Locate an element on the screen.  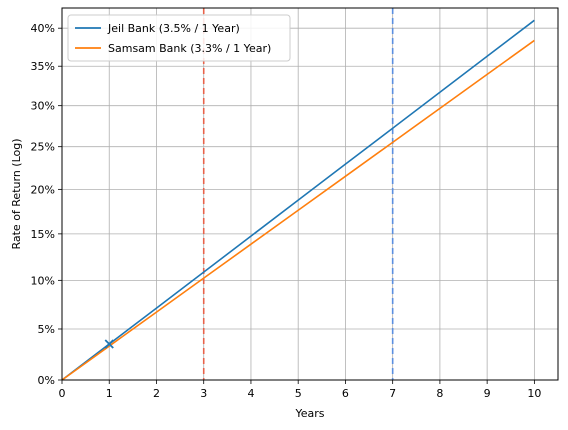
point-markers is located at coordinates (109, 344).